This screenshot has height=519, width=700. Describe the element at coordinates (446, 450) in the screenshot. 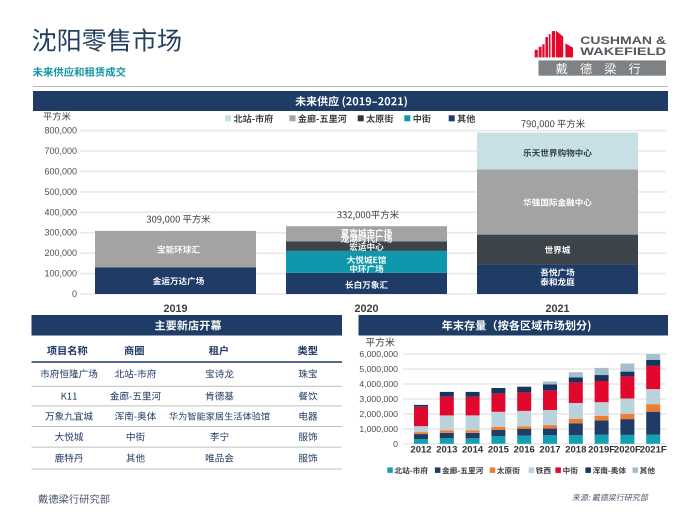

I see `svg-text: 2013` at that location.